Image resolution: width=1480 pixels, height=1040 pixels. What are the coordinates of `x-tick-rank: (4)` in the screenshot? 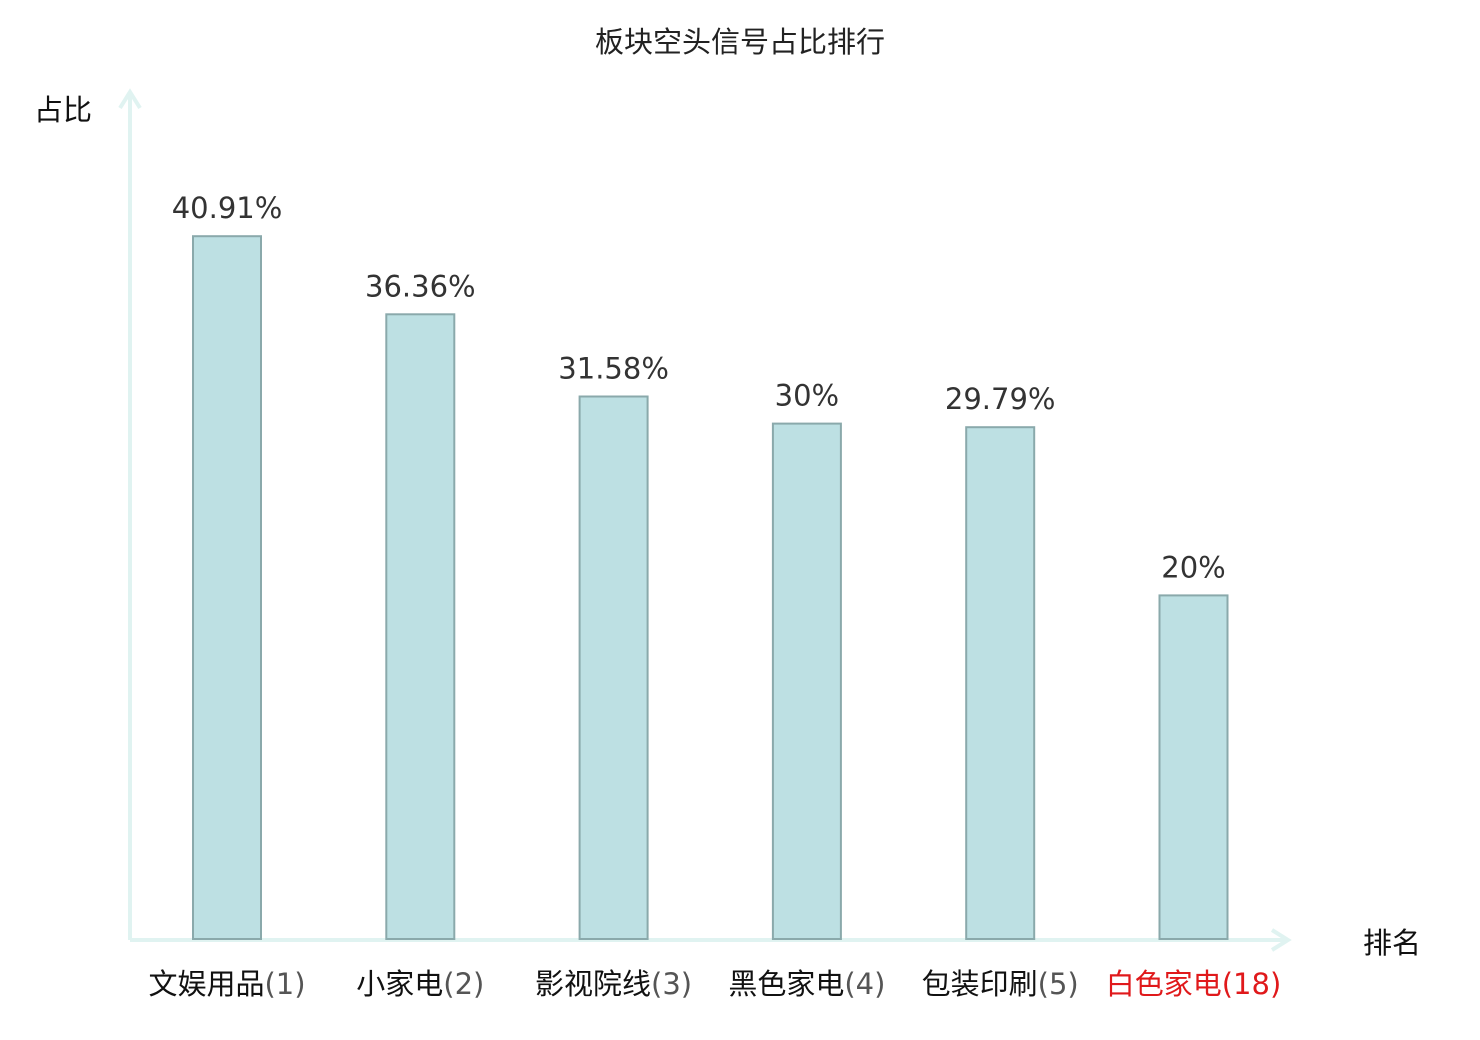 It's located at (864, 984).